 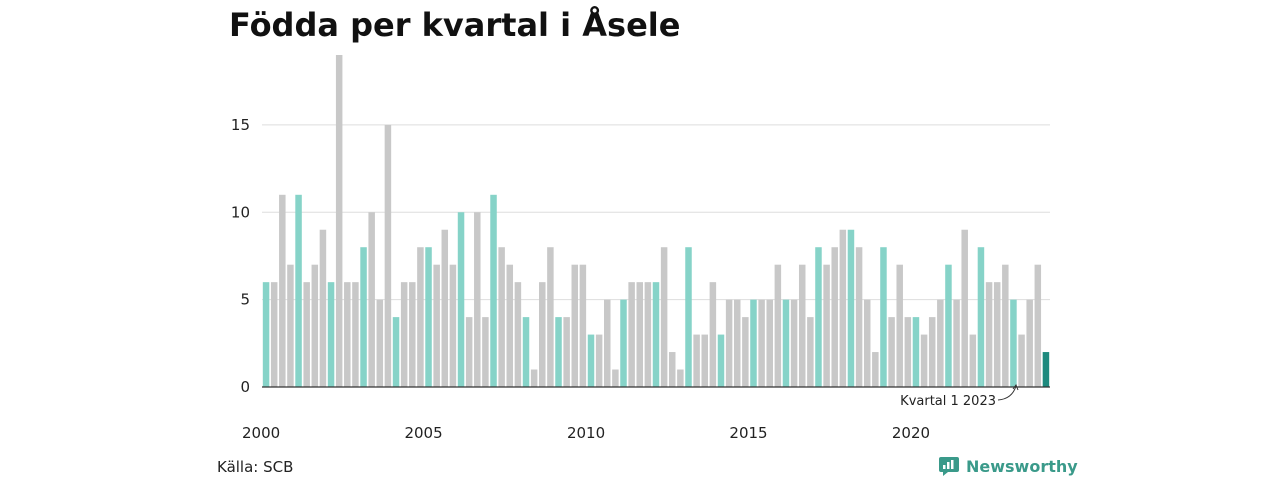 I want to click on bar-chart-logo-icon, so click(x=949, y=466).